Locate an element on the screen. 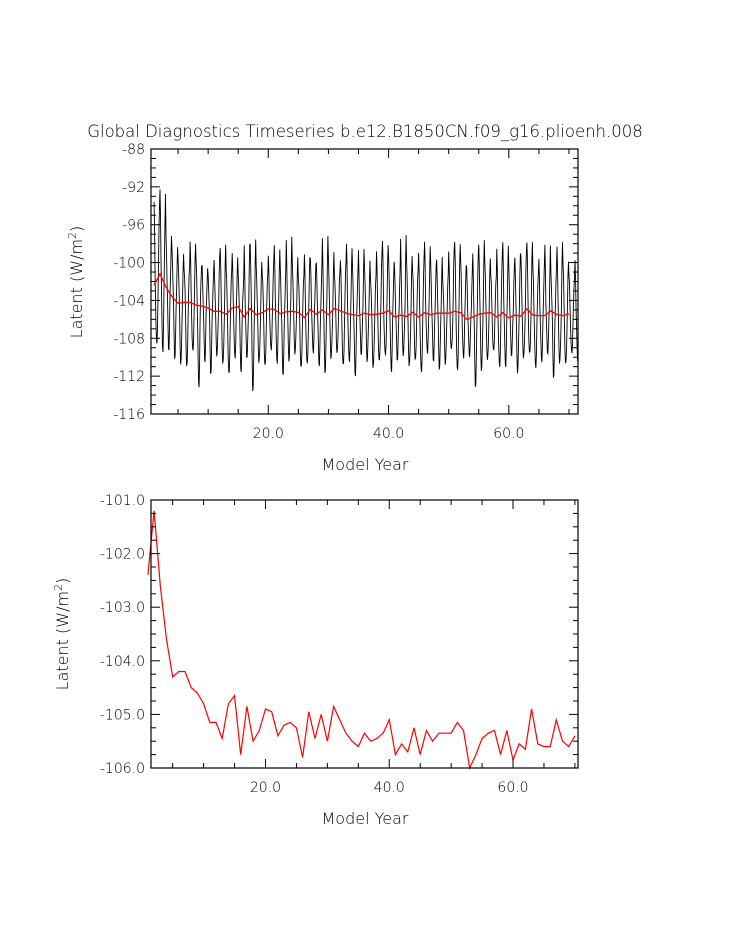 This screenshot has width=733, height=945. upper-y-tick-label: -116 is located at coordinates (129, 415).